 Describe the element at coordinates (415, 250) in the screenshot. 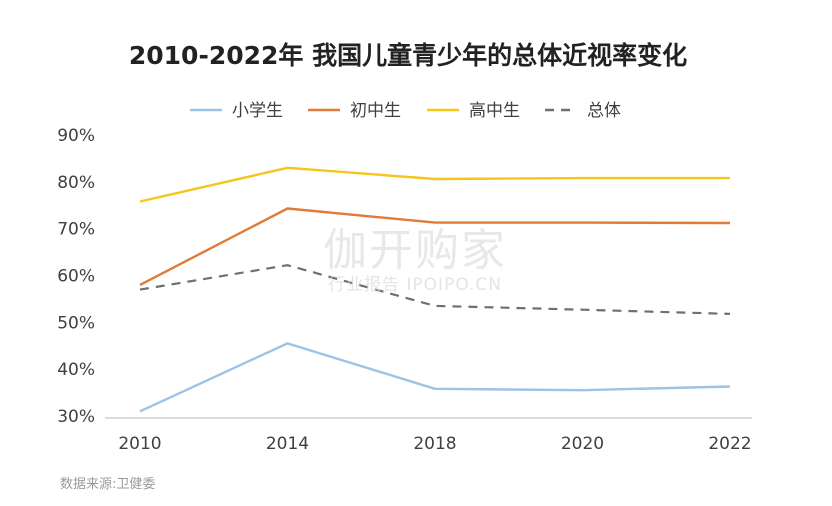

I see `watermark-main: 伽开购家` at that location.